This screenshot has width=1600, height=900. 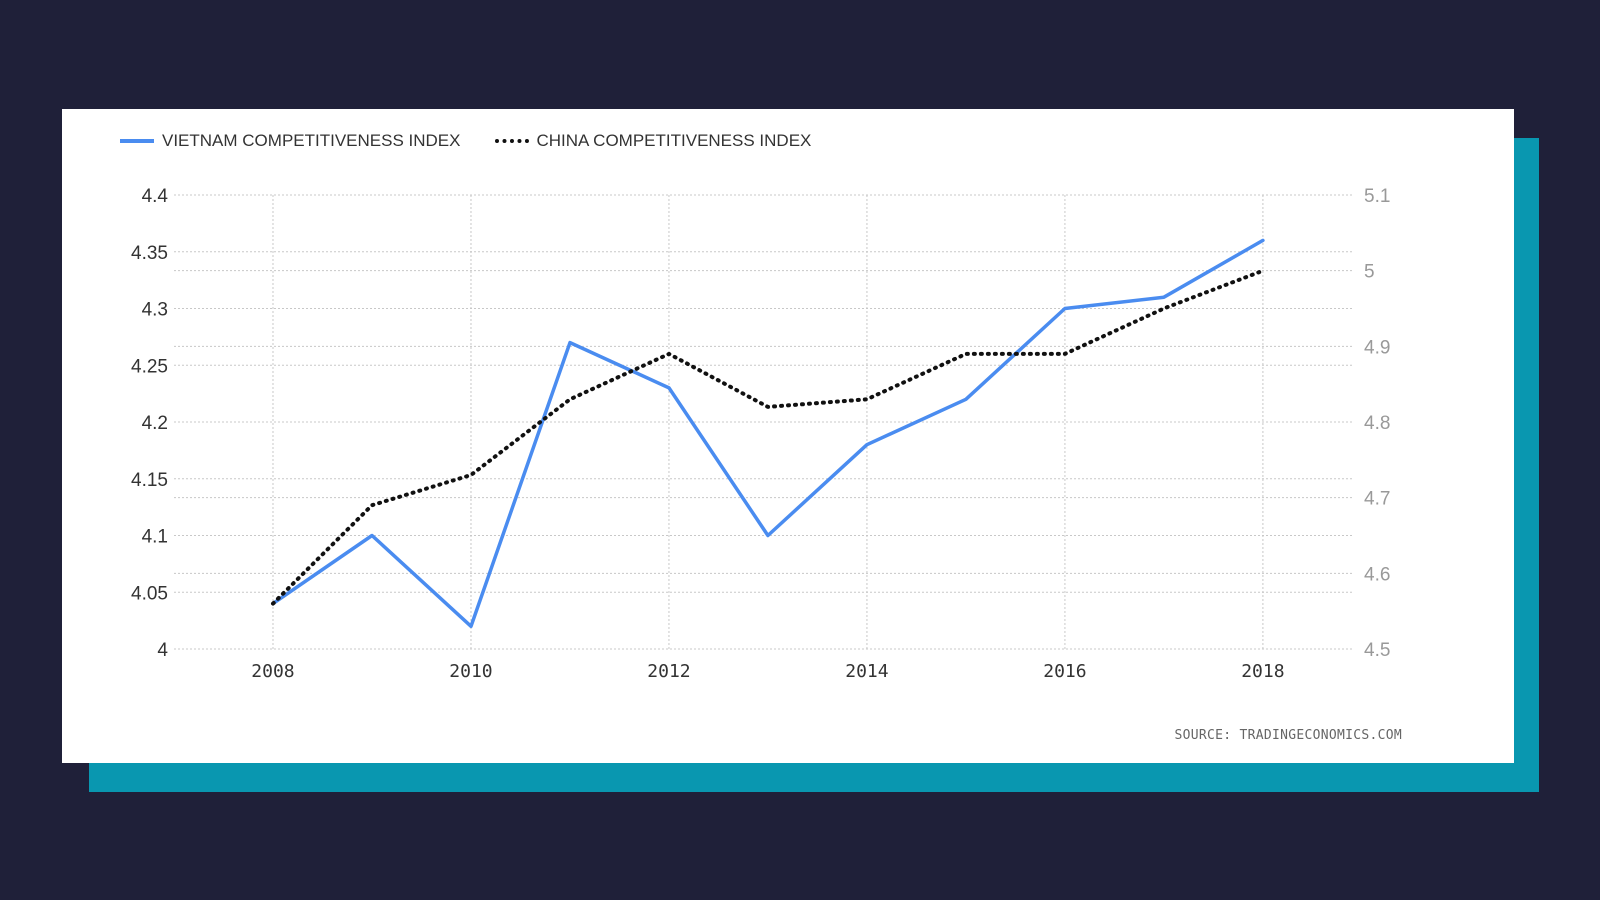 What do you see at coordinates (155, 537) in the screenshot?
I see `y-left-tick-label: 4.1` at bounding box center [155, 537].